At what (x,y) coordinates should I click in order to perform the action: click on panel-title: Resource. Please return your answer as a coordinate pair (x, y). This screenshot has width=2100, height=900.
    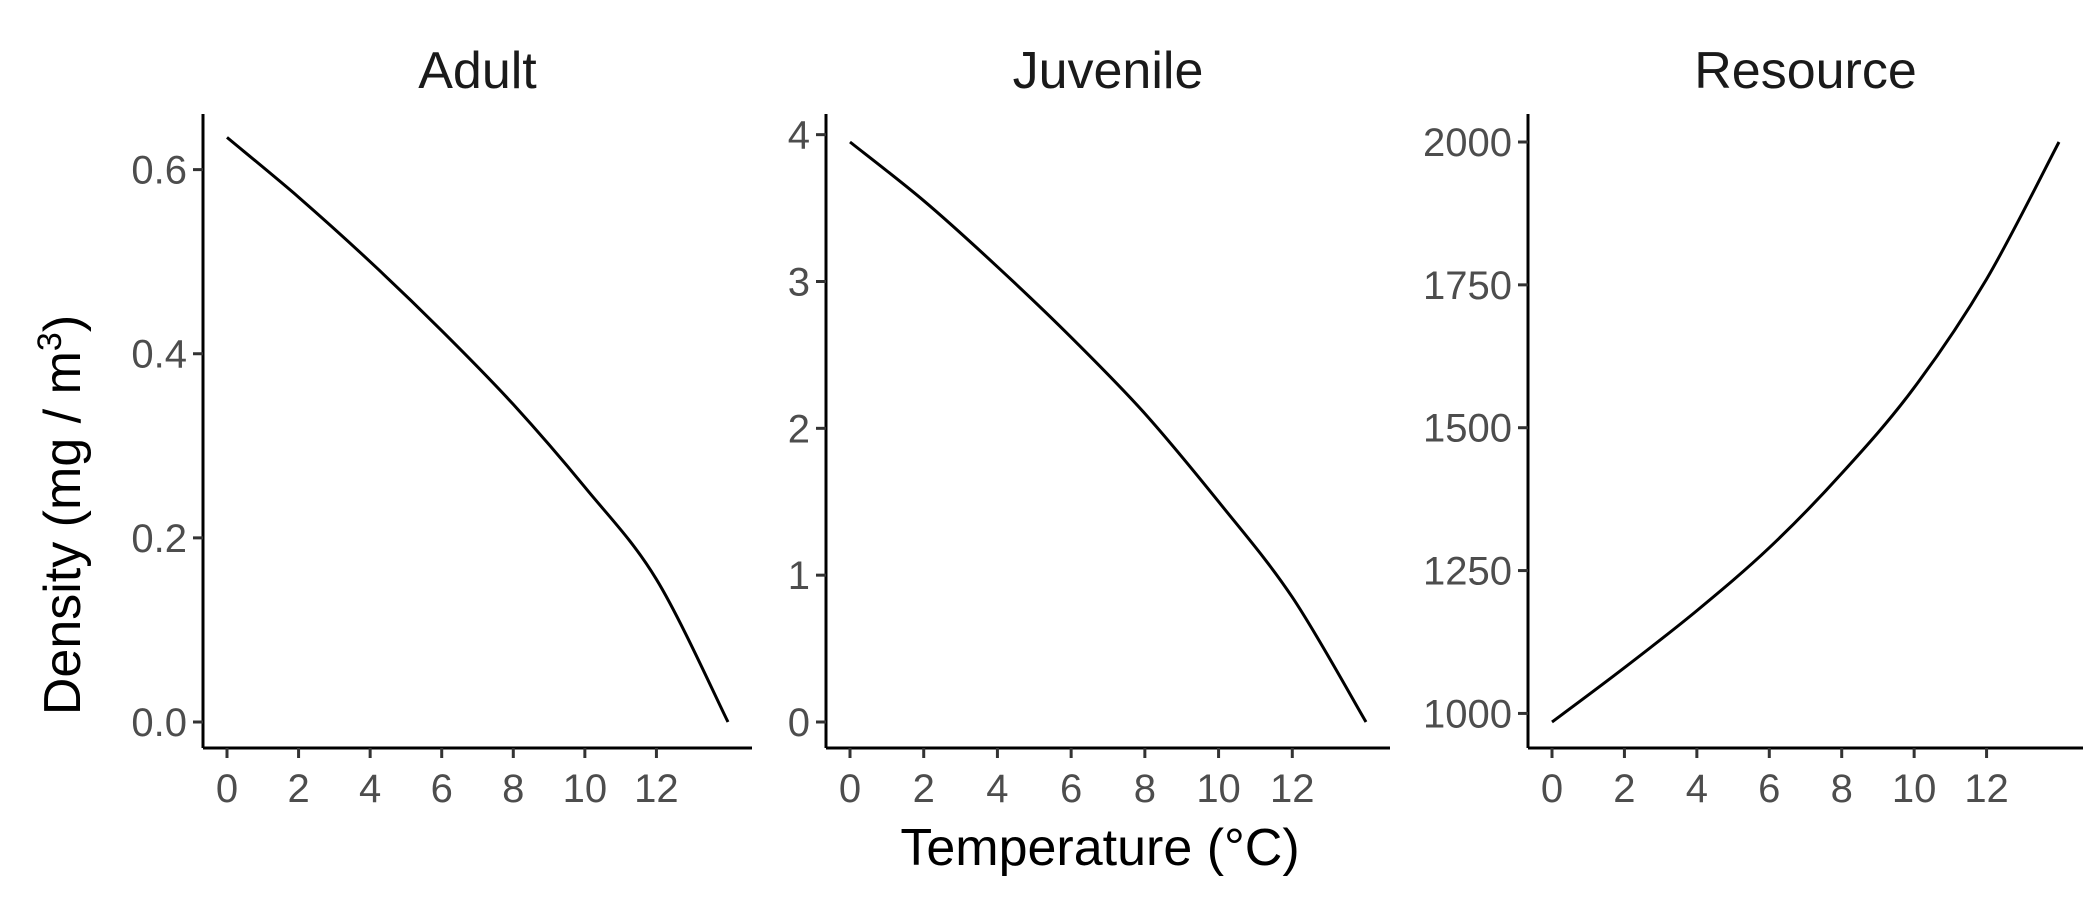
    Looking at the image, I should click on (1805, 71).